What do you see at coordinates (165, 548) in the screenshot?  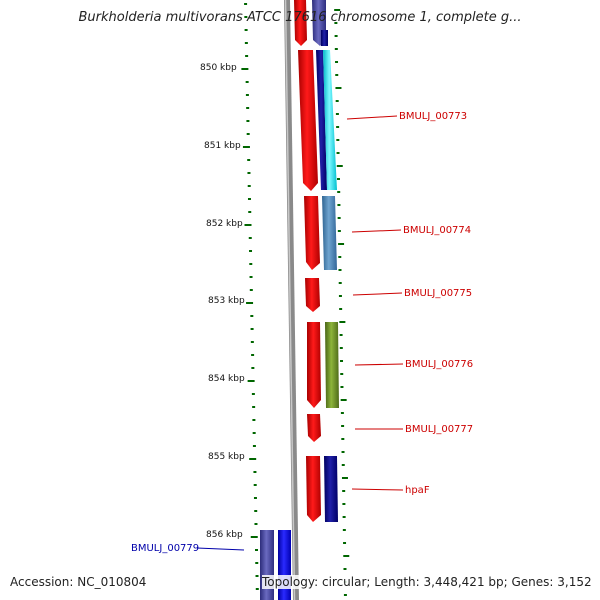 I see `gene-label-00779: BMULJ_00779` at bounding box center [165, 548].